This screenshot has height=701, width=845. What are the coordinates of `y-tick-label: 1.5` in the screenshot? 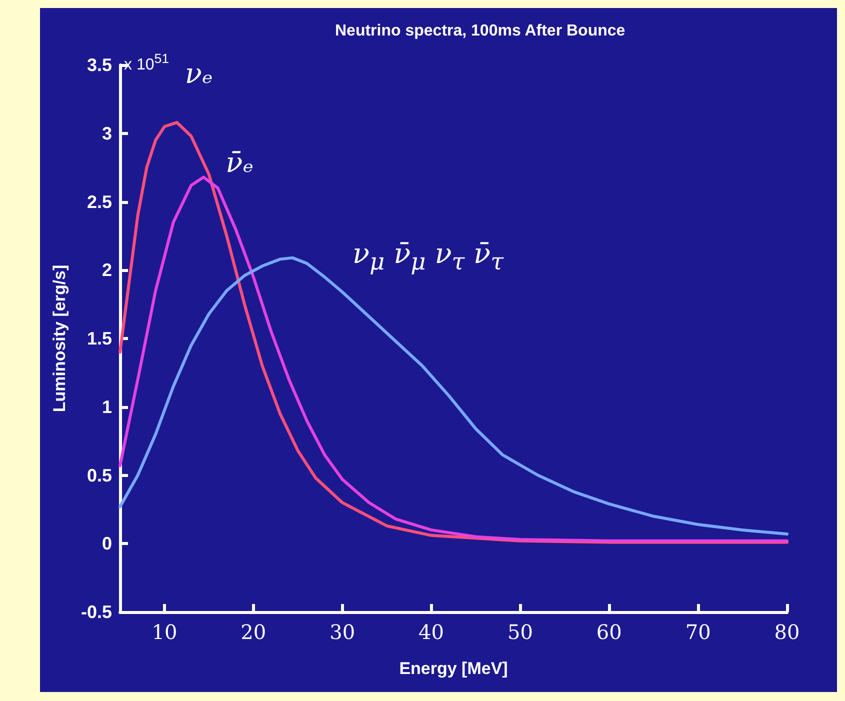 It's located at (99, 338).